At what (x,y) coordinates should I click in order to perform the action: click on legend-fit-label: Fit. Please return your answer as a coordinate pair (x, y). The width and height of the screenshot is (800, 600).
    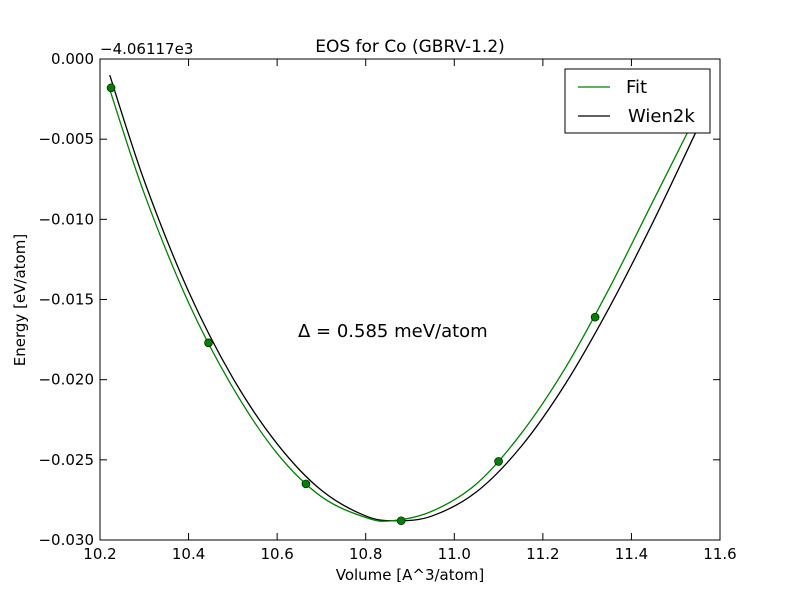
    Looking at the image, I should click on (636, 87).